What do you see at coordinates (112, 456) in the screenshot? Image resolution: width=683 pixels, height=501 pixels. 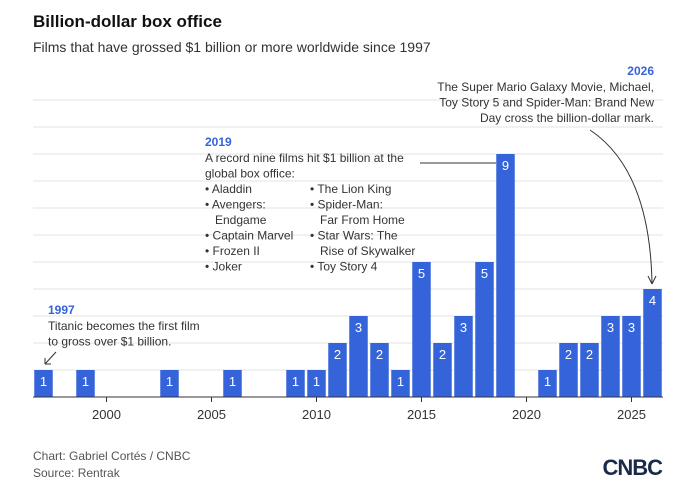 I see `credit: Chart: Gabriel Cortés / CNBC` at bounding box center [112, 456].